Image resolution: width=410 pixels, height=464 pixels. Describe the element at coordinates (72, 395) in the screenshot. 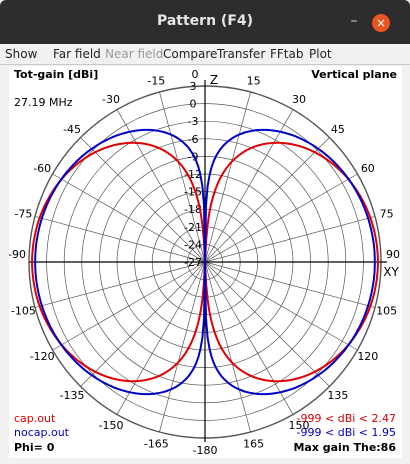

I see `angle-tick-label: -135` at that location.